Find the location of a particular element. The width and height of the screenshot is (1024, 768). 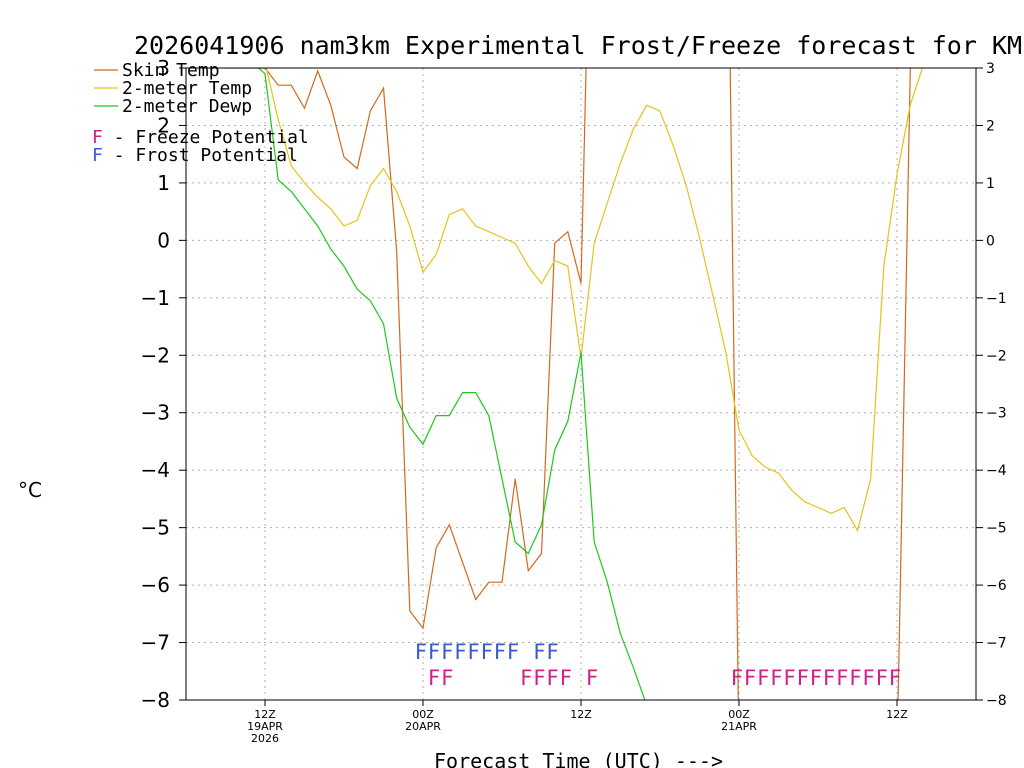

potential-legend-entry: F - Frost Potential is located at coordinates (195, 155).